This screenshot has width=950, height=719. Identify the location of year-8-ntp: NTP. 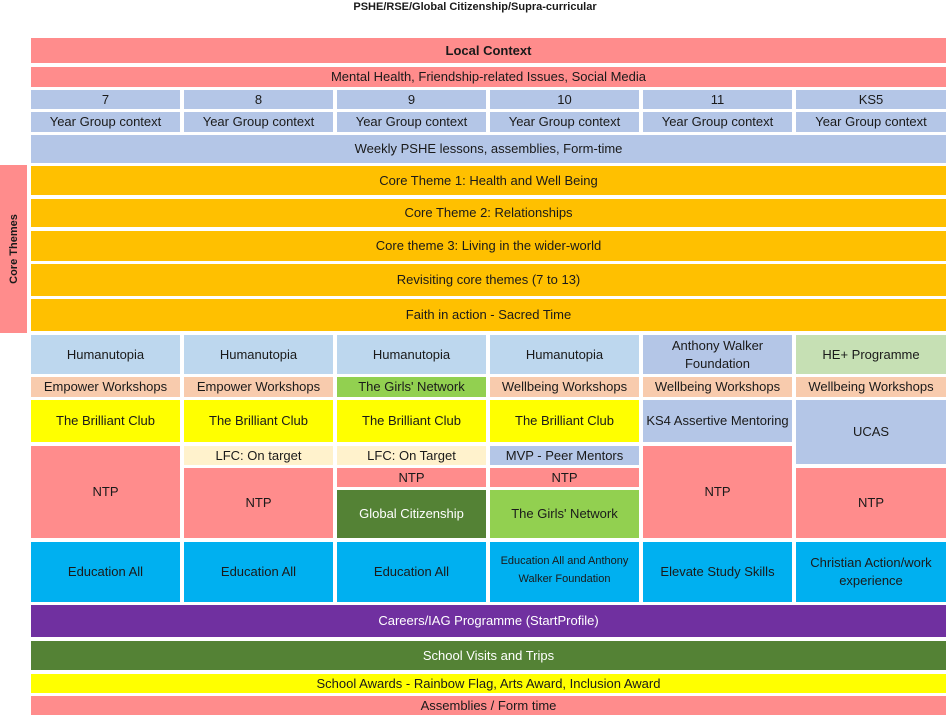
(258, 503).